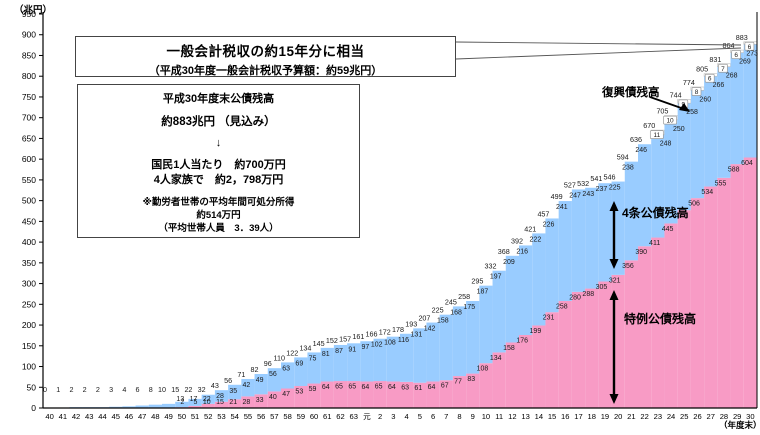 This screenshot has height=435, width=760. Describe the element at coordinates (689, 82) in the screenshot. I see `svg-text: 774` at that location.